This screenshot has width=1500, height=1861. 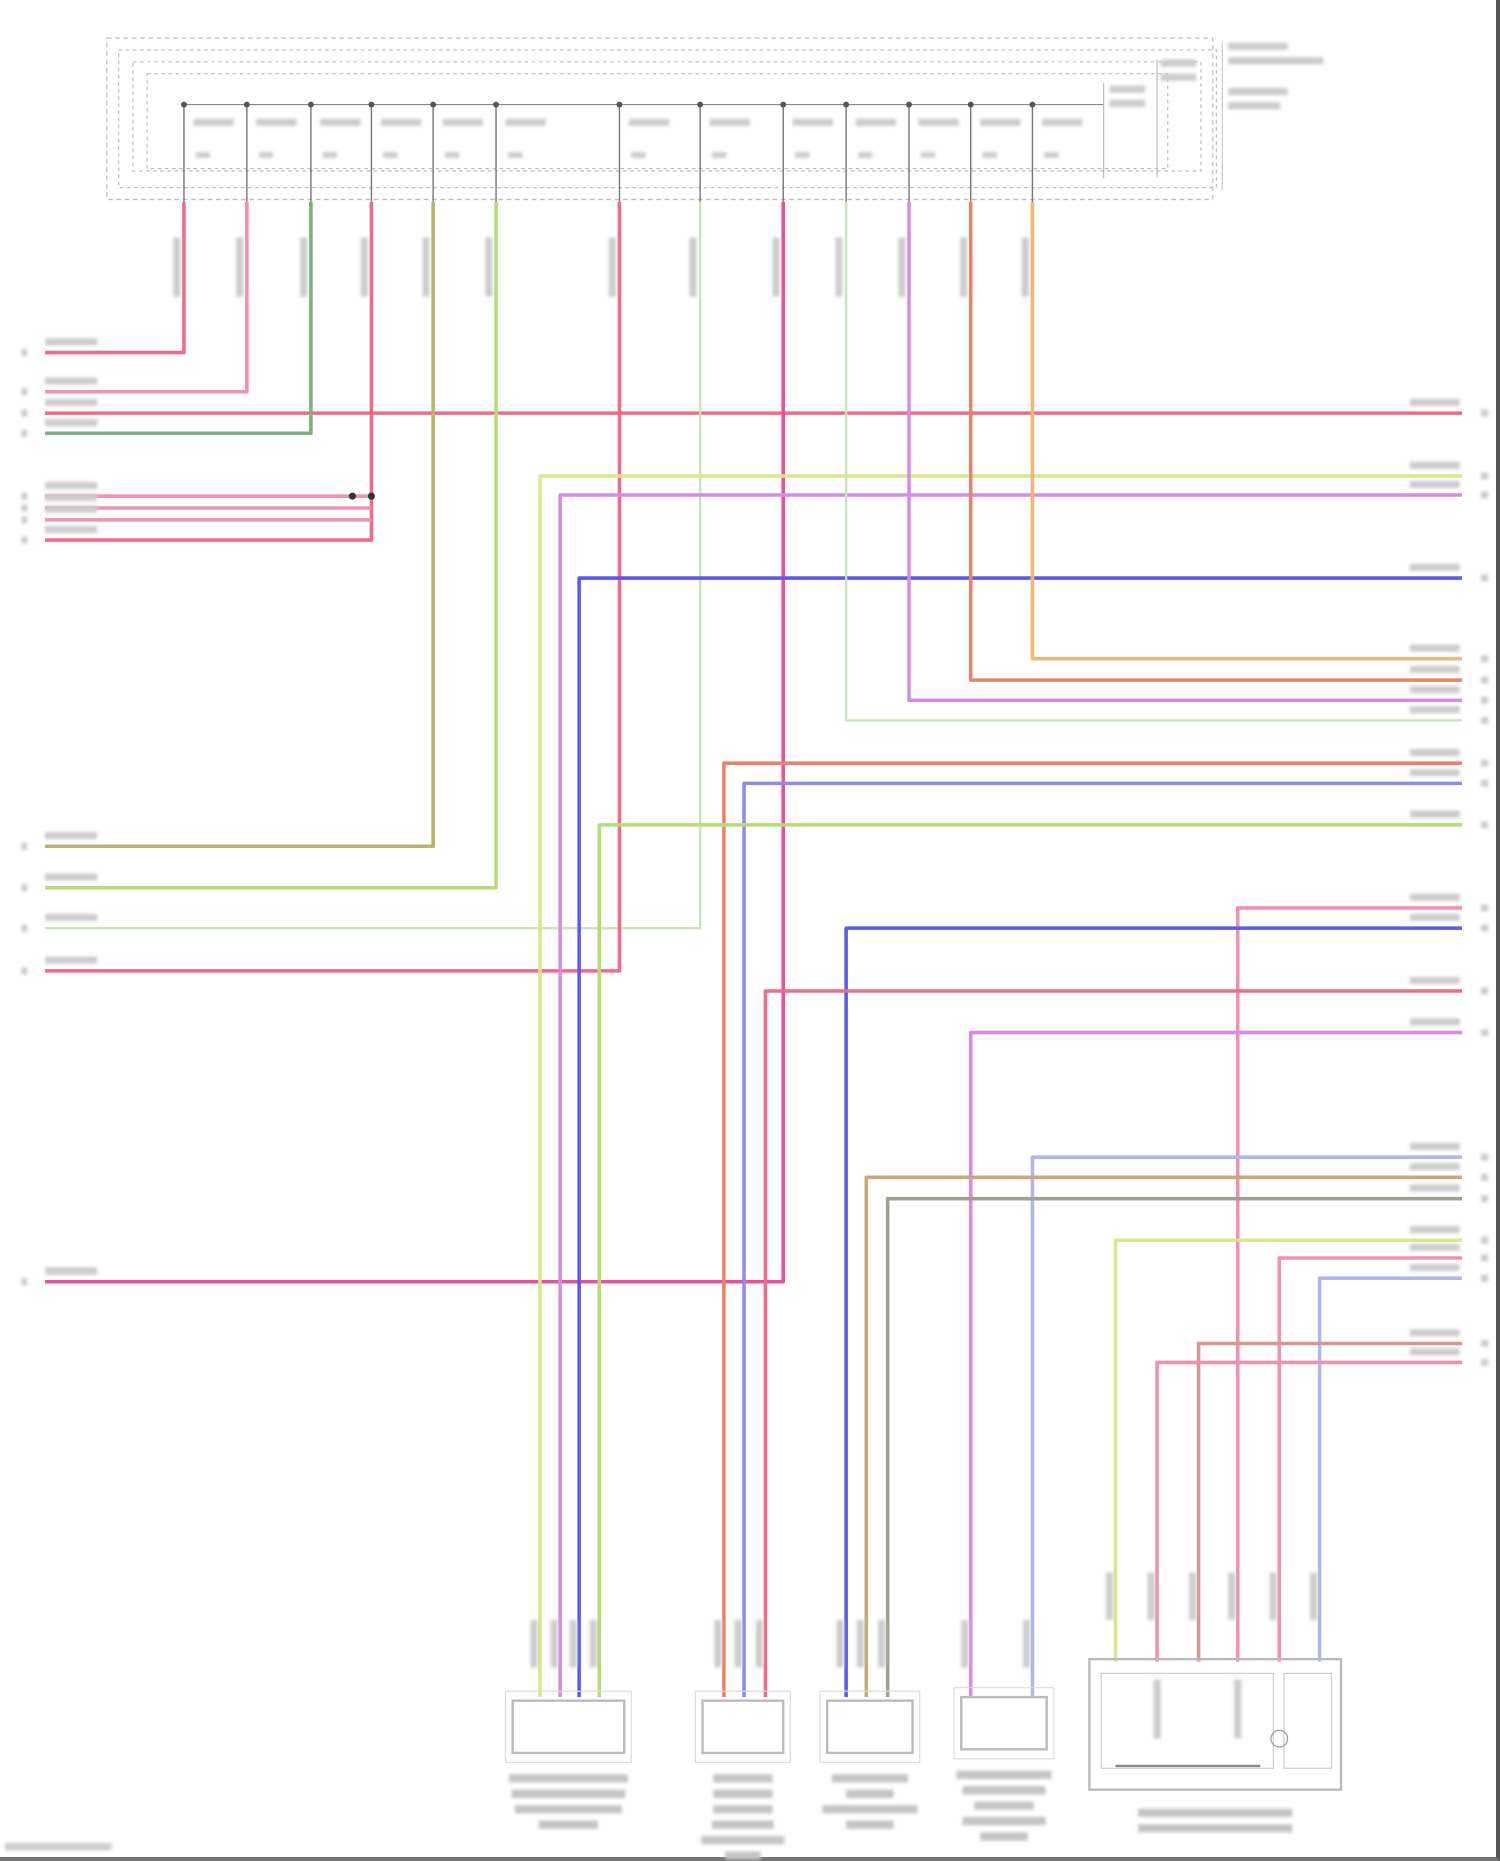 What do you see at coordinates (246, 104) in the screenshot?
I see `fuse-junction` at bounding box center [246, 104].